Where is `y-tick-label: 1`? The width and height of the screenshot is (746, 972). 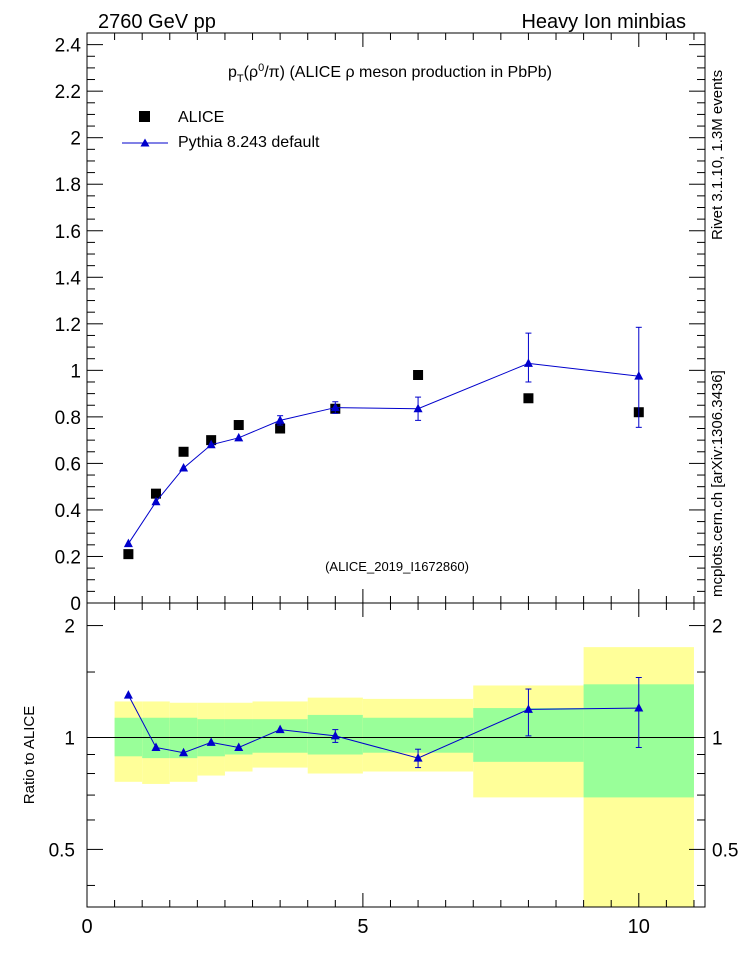 y-tick-label: 1 is located at coordinates (75, 371).